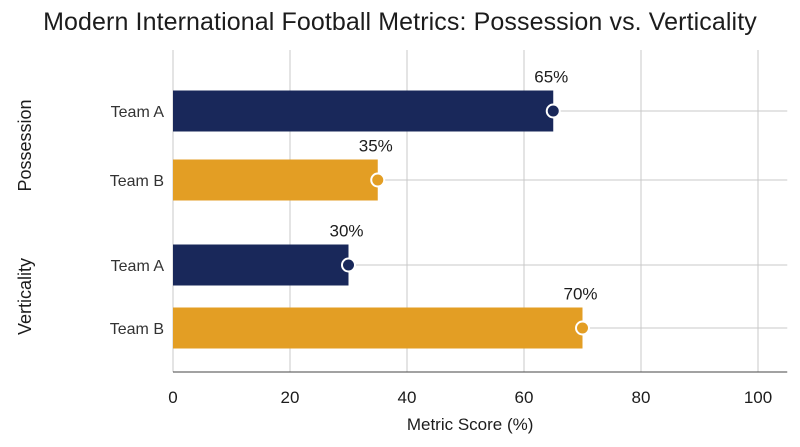 This screenshot has height=447, width=800. I want to click on data-label: 35%, so click(376, 146).